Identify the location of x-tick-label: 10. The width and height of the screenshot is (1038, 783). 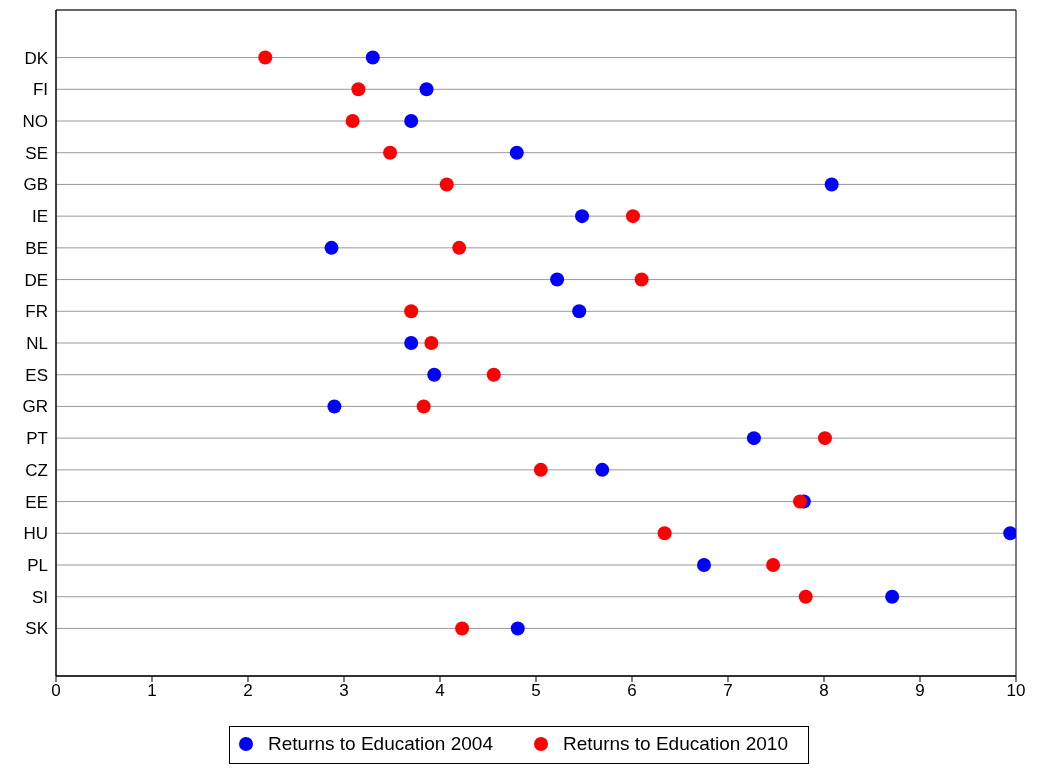
(1016, 691).